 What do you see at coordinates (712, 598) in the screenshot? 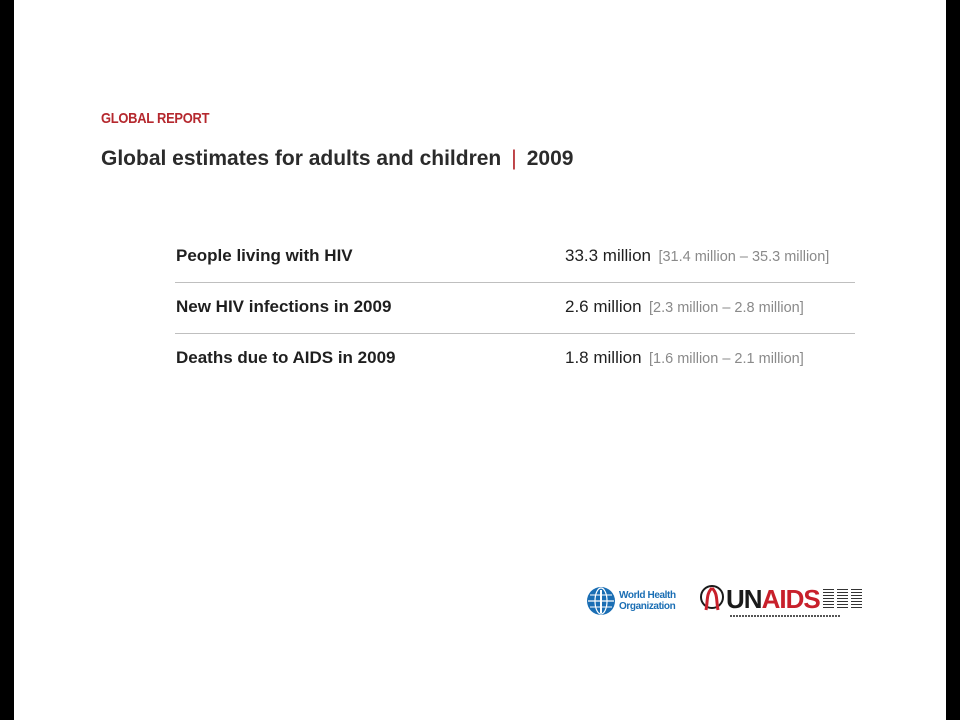
I see `red-ribbon-icon` at bounding box center [712, 598].